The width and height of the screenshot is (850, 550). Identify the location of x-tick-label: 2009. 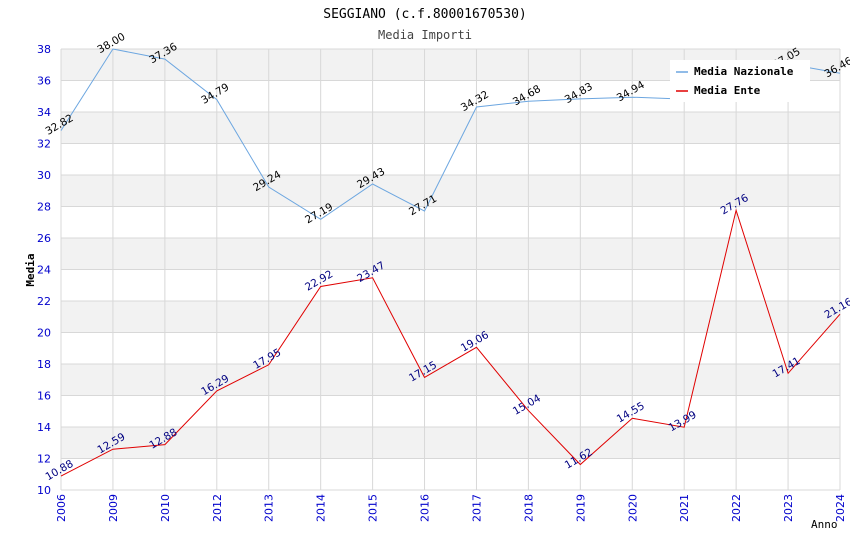
(113, 508).